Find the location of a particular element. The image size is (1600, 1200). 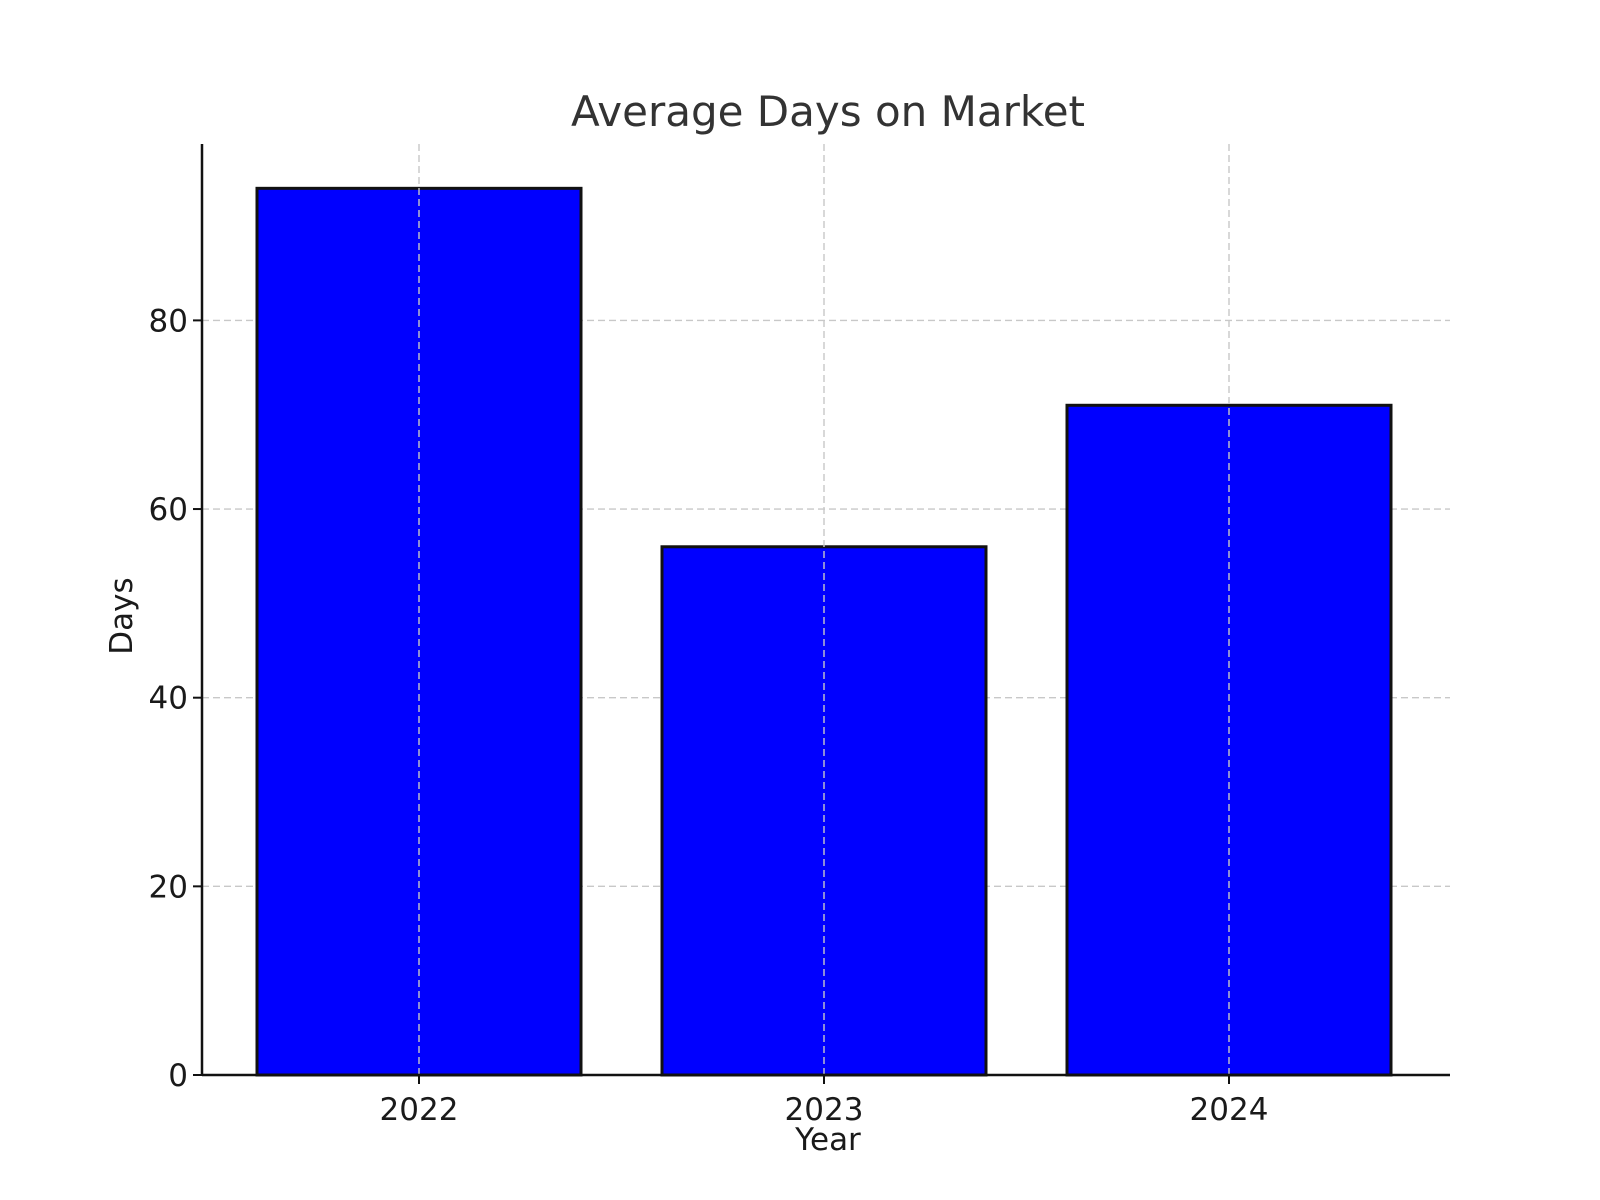

chart-title: Average Days on Market is located at coordinates (828, 111).